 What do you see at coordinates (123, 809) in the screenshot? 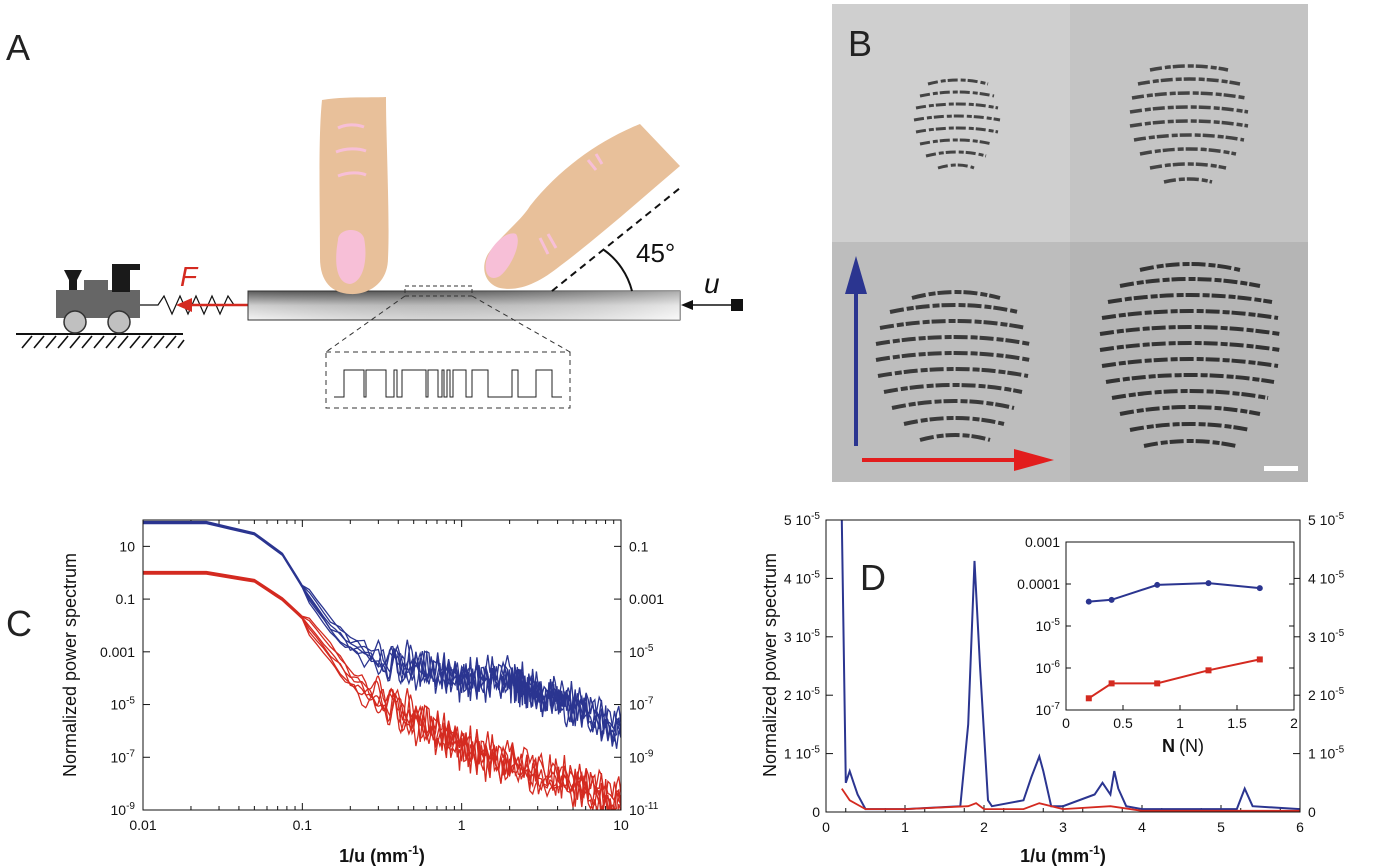
I see `y-left-tick-label: 10⁻⁹` at bounding box center [123, 809].